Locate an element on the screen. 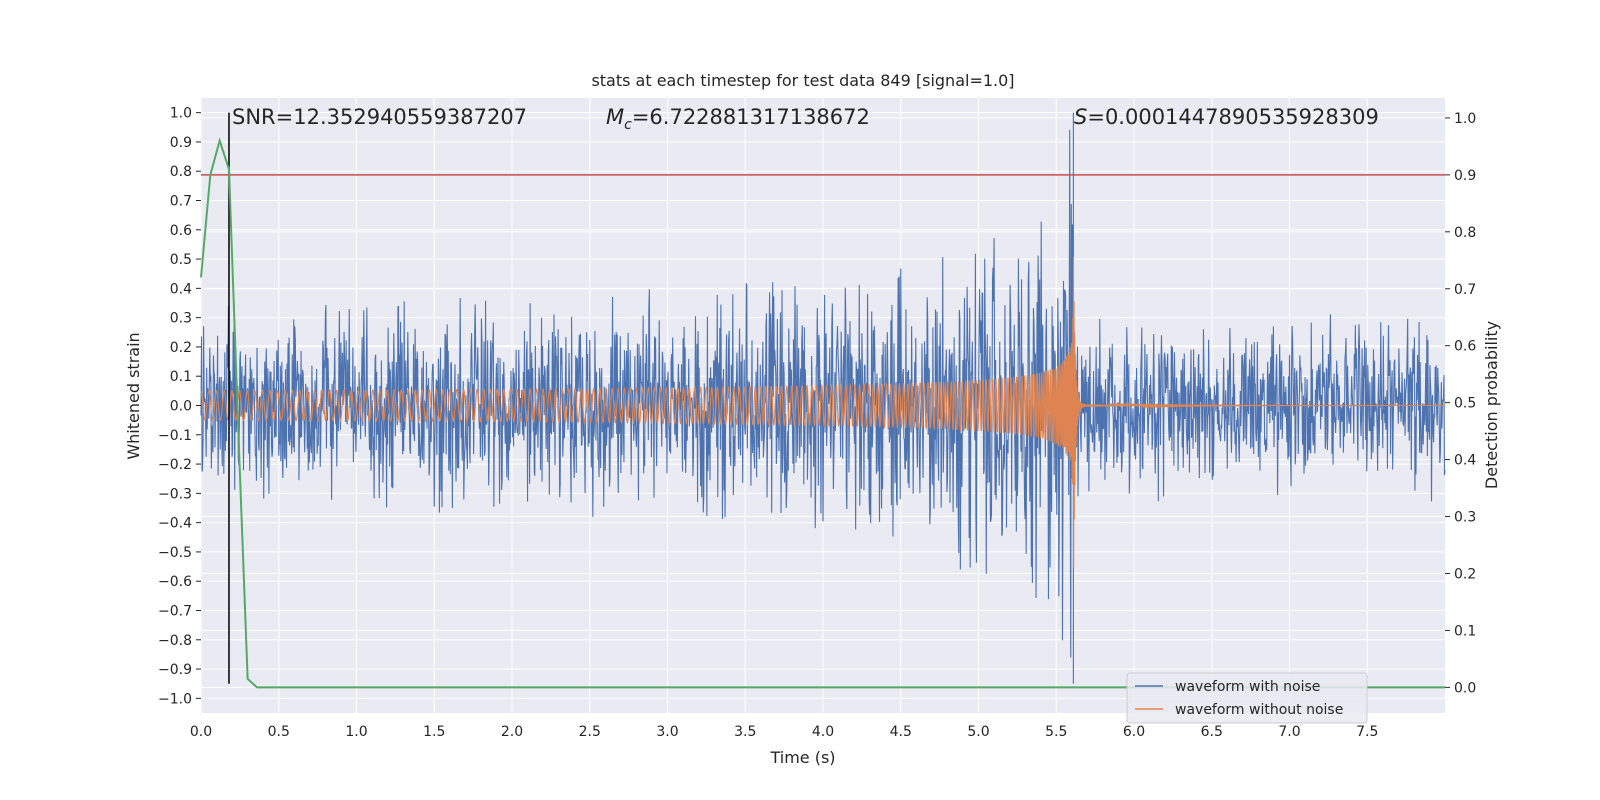 The width and height of the screenshot is (1600, 800). legend-label-clean: waveform without noise is located at coordinates (1259, 710).